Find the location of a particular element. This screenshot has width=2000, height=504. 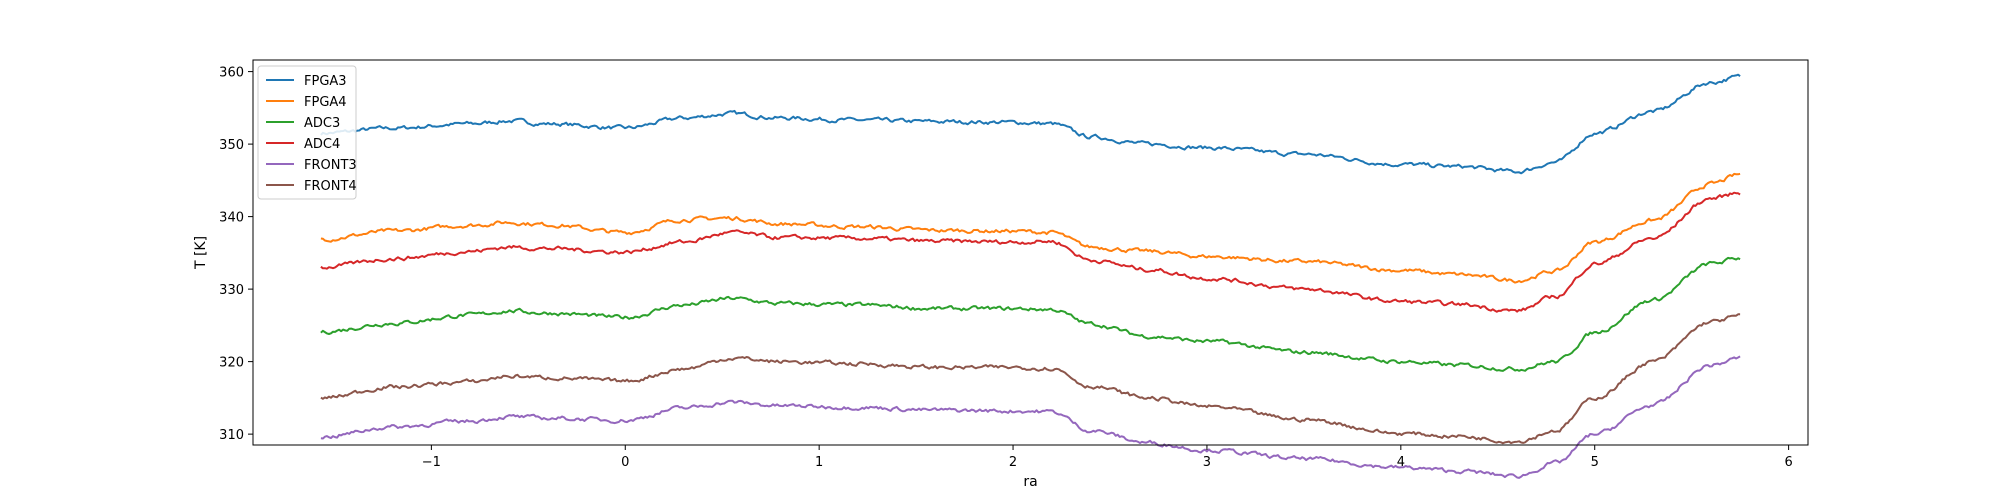

y-axis: 310 320 330 340 350 360 is located at coordinates (236, 254).